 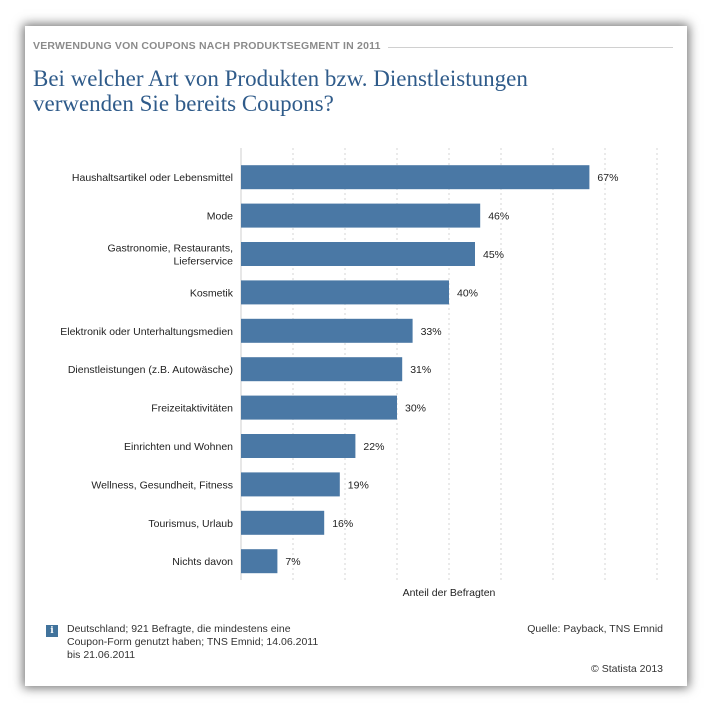 I want to click on category-label: Mode, so click(x=220, y=217).